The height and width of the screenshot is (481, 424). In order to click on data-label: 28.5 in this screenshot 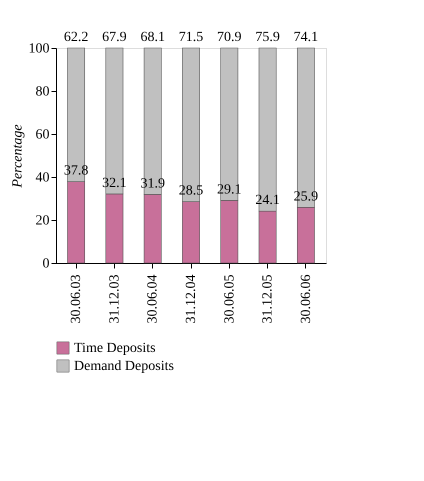, I will do `click(191, 191)`.